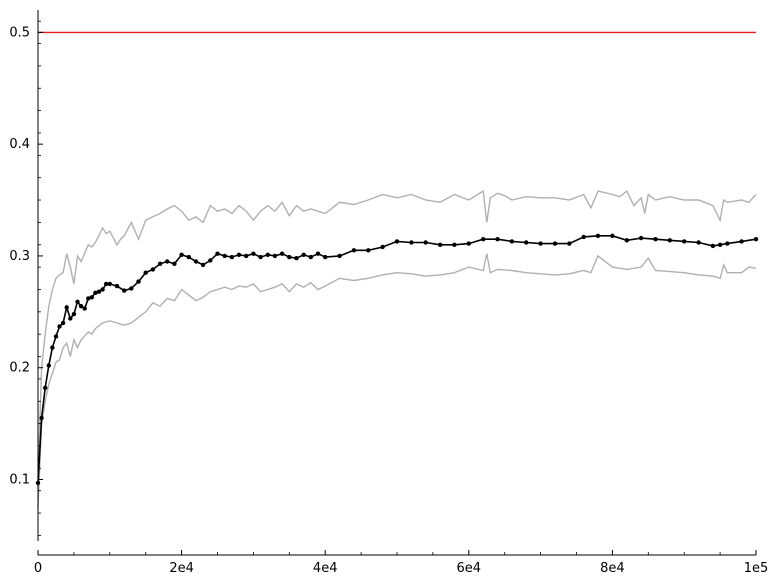  I want to click on x-tick-label: 4e4, so click(325, 568).